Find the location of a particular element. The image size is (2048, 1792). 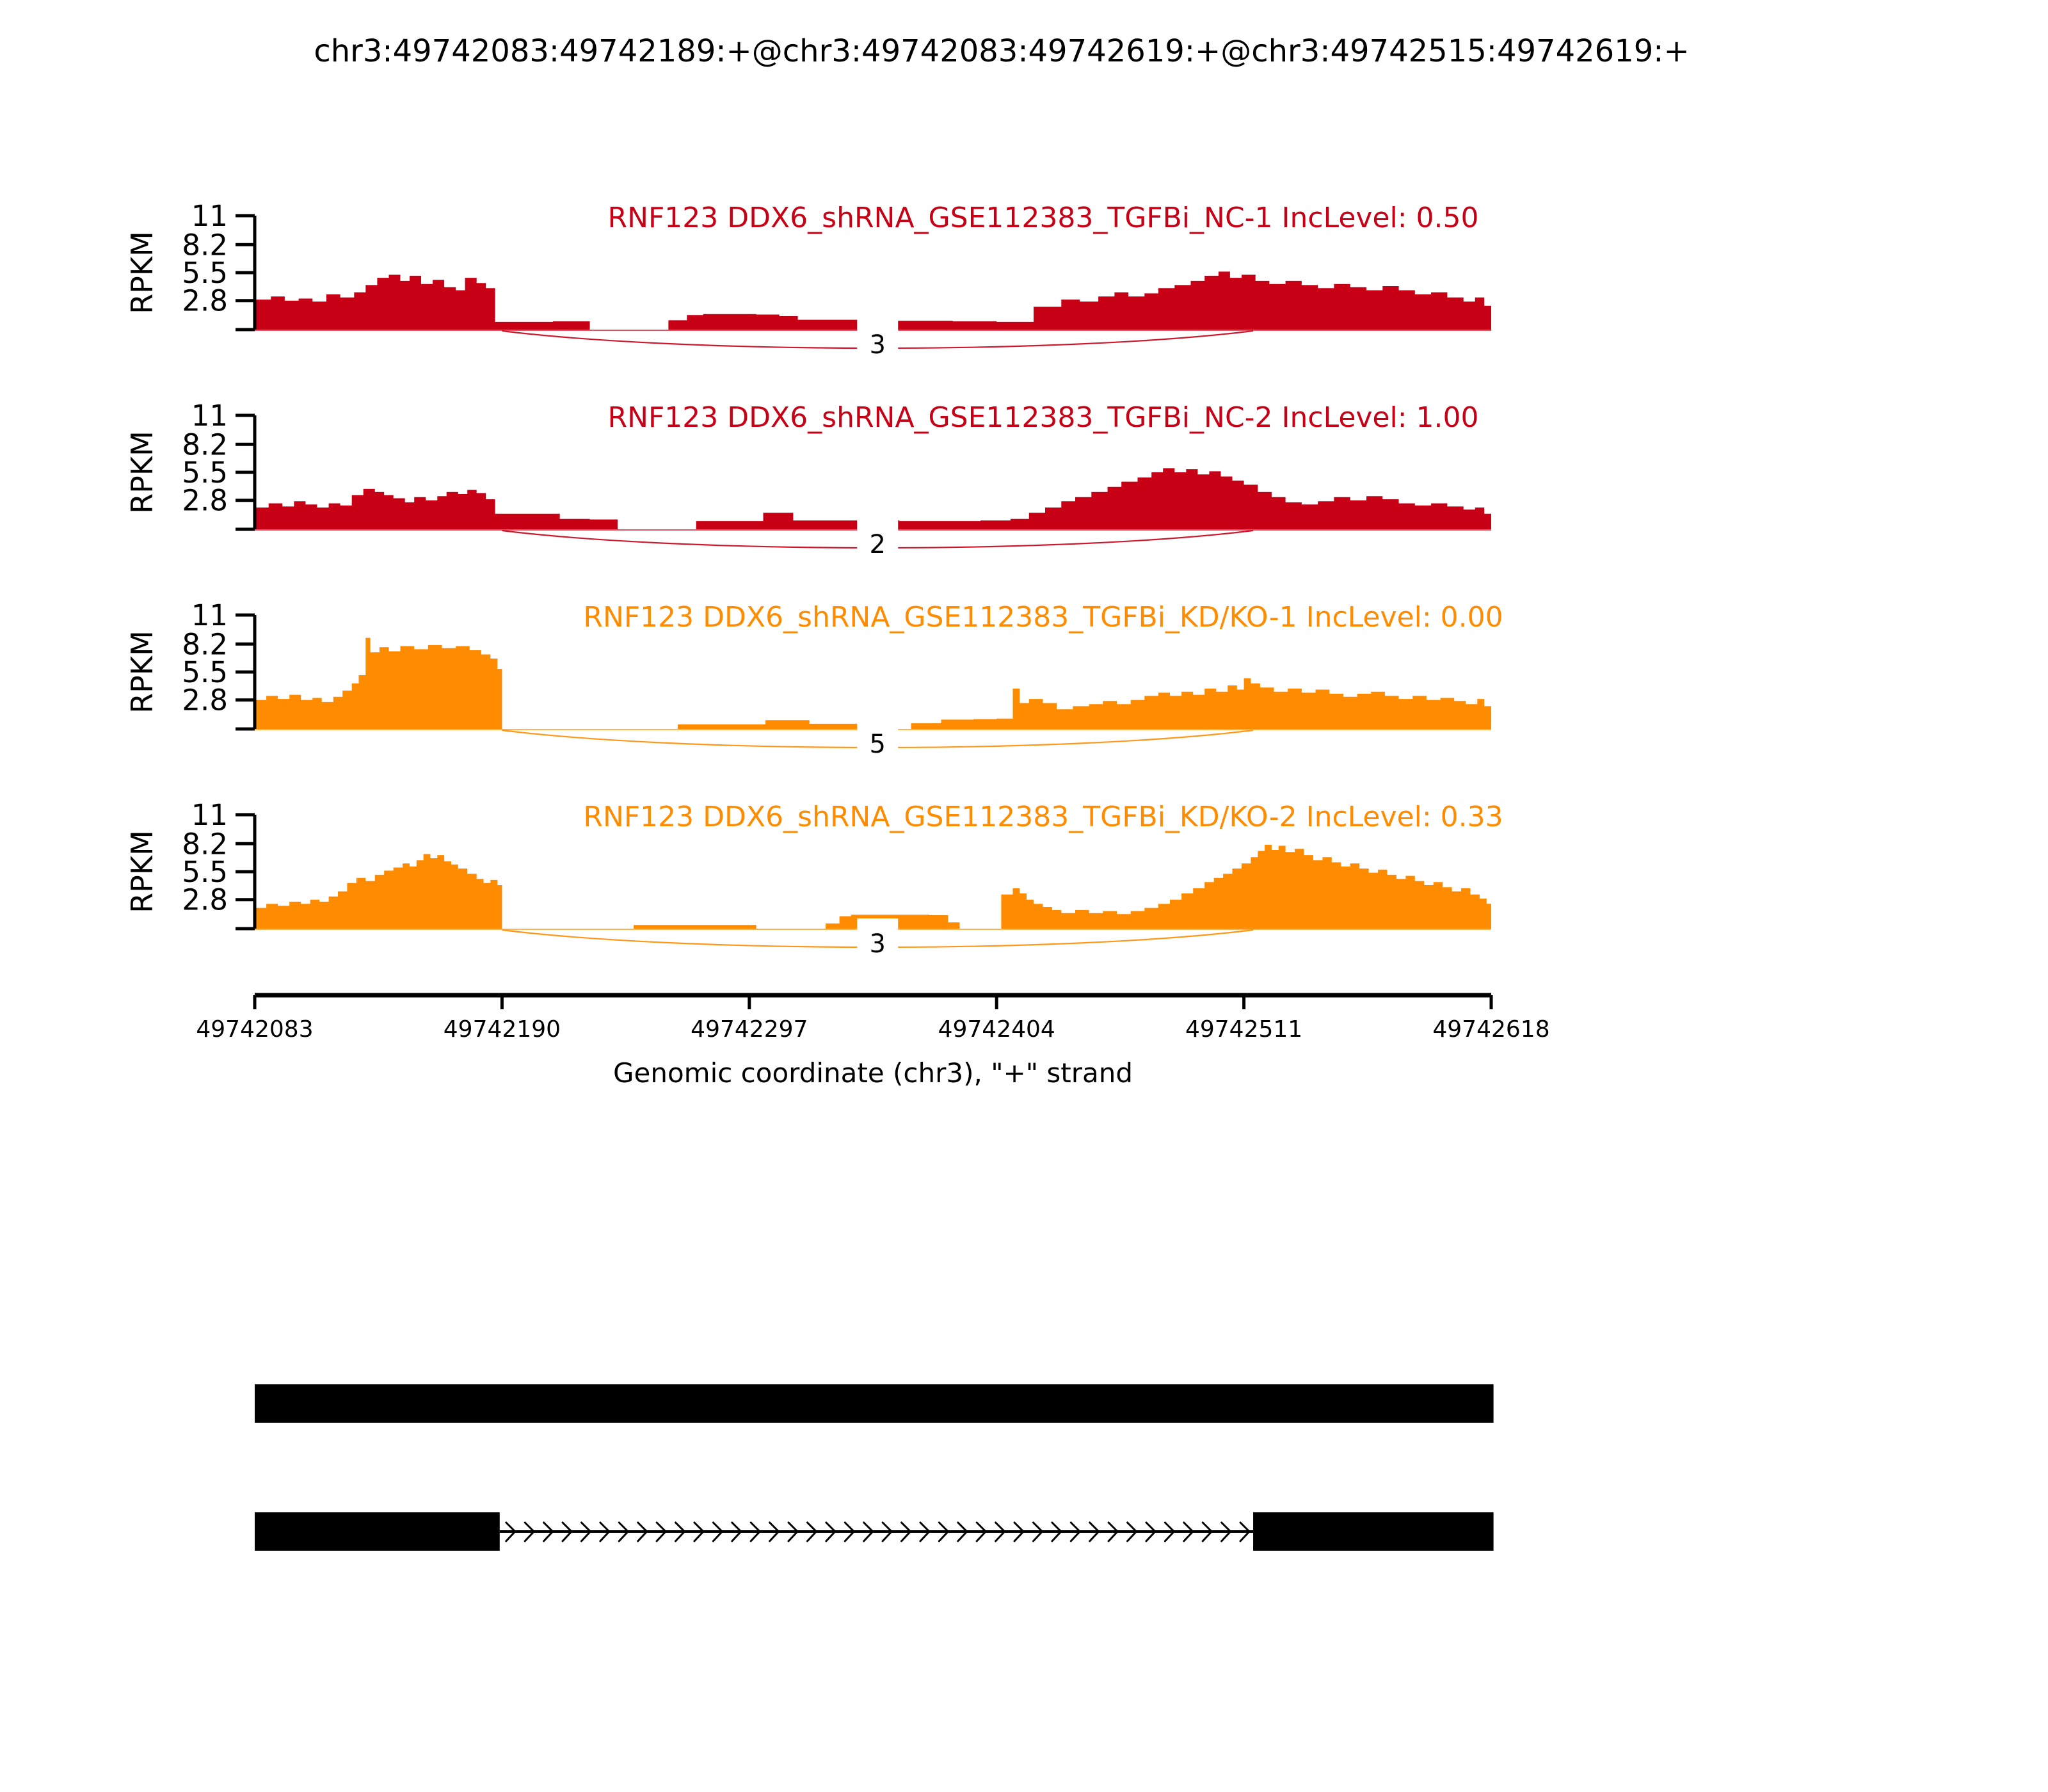

x-tick-label: 49742297 is located at coordinates (749, 1029).